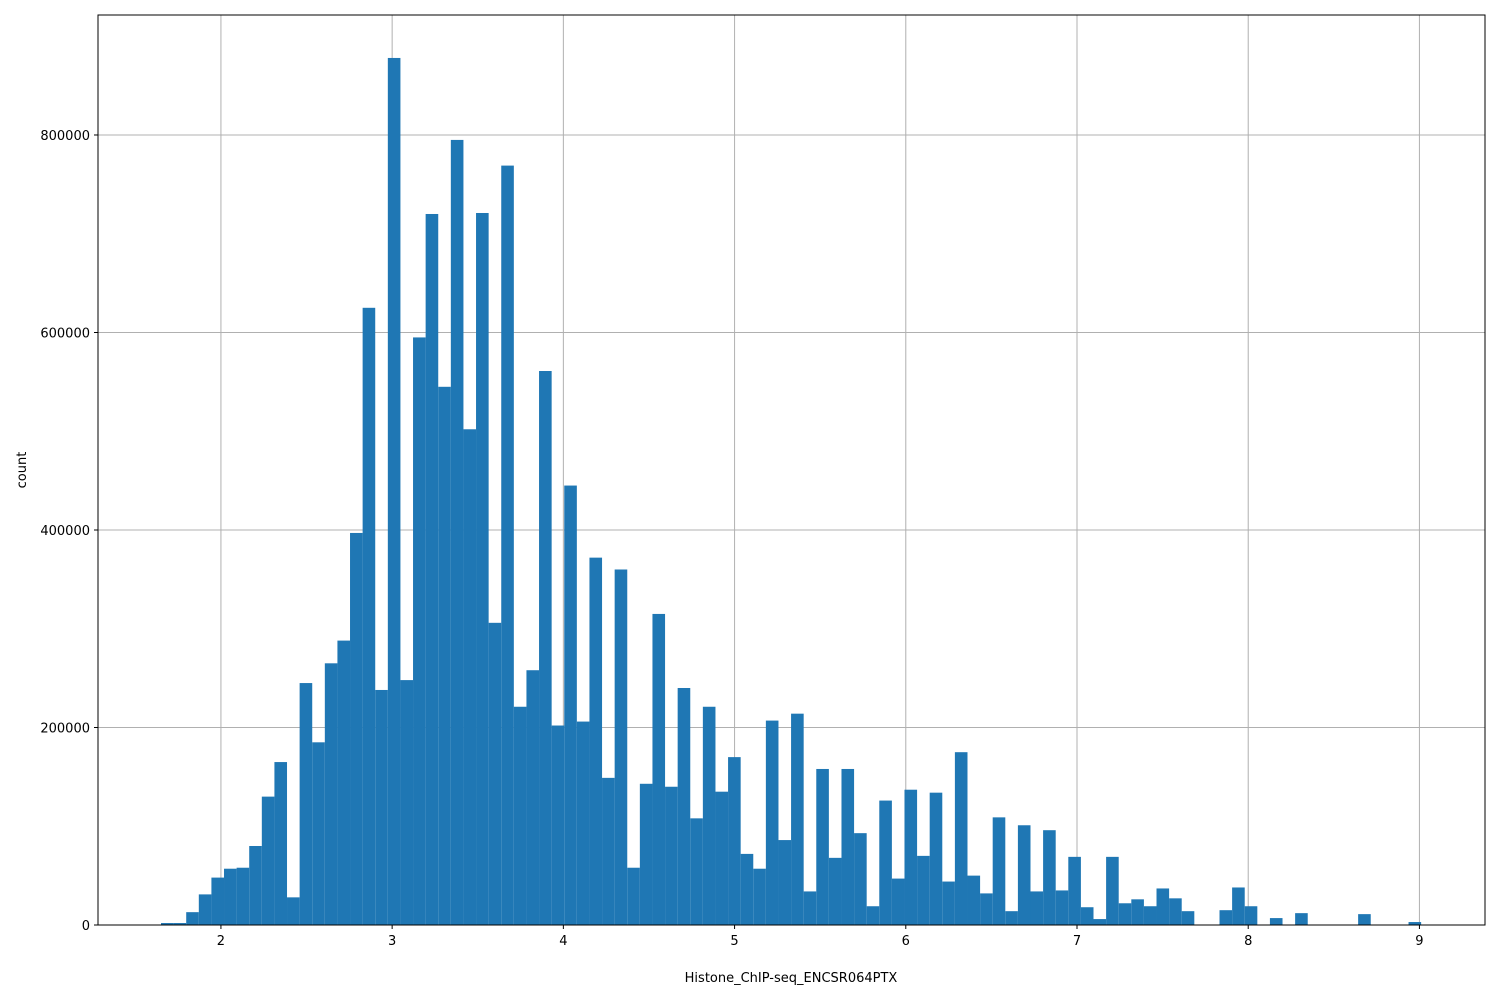 The width and height of the screenshot is (1500, 1000). Describe the element at coordinates (791, 978) in the screenshot. I see `x-axis-label: Histone_ChIP-seq_ENCSR064PTX` at that location.